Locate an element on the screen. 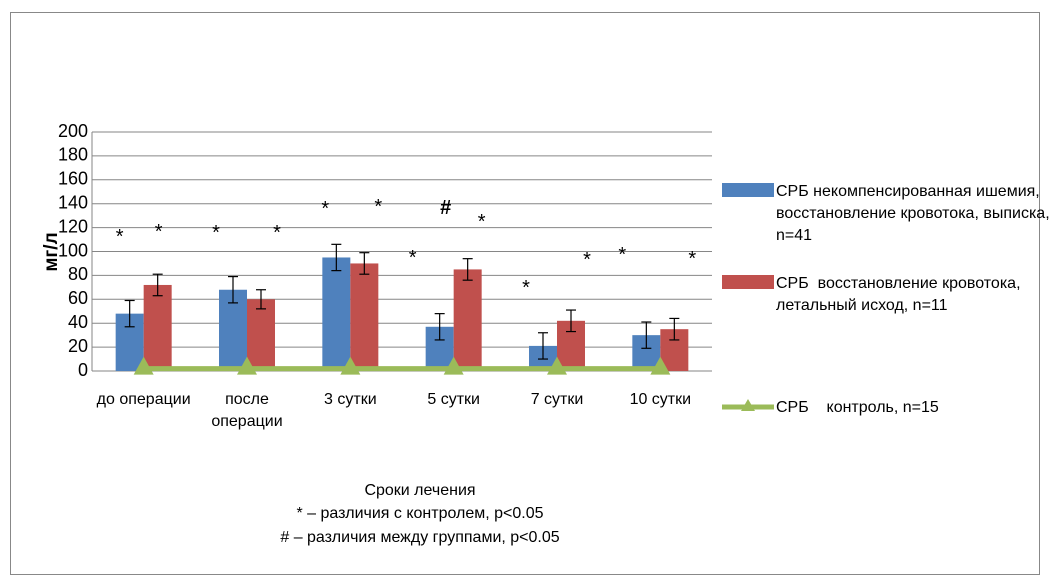 Image resolution: width=1049 pixels, height=583 pixels. note: * – различия с контролем, p<0.05 is located at coordinates (420, 513).